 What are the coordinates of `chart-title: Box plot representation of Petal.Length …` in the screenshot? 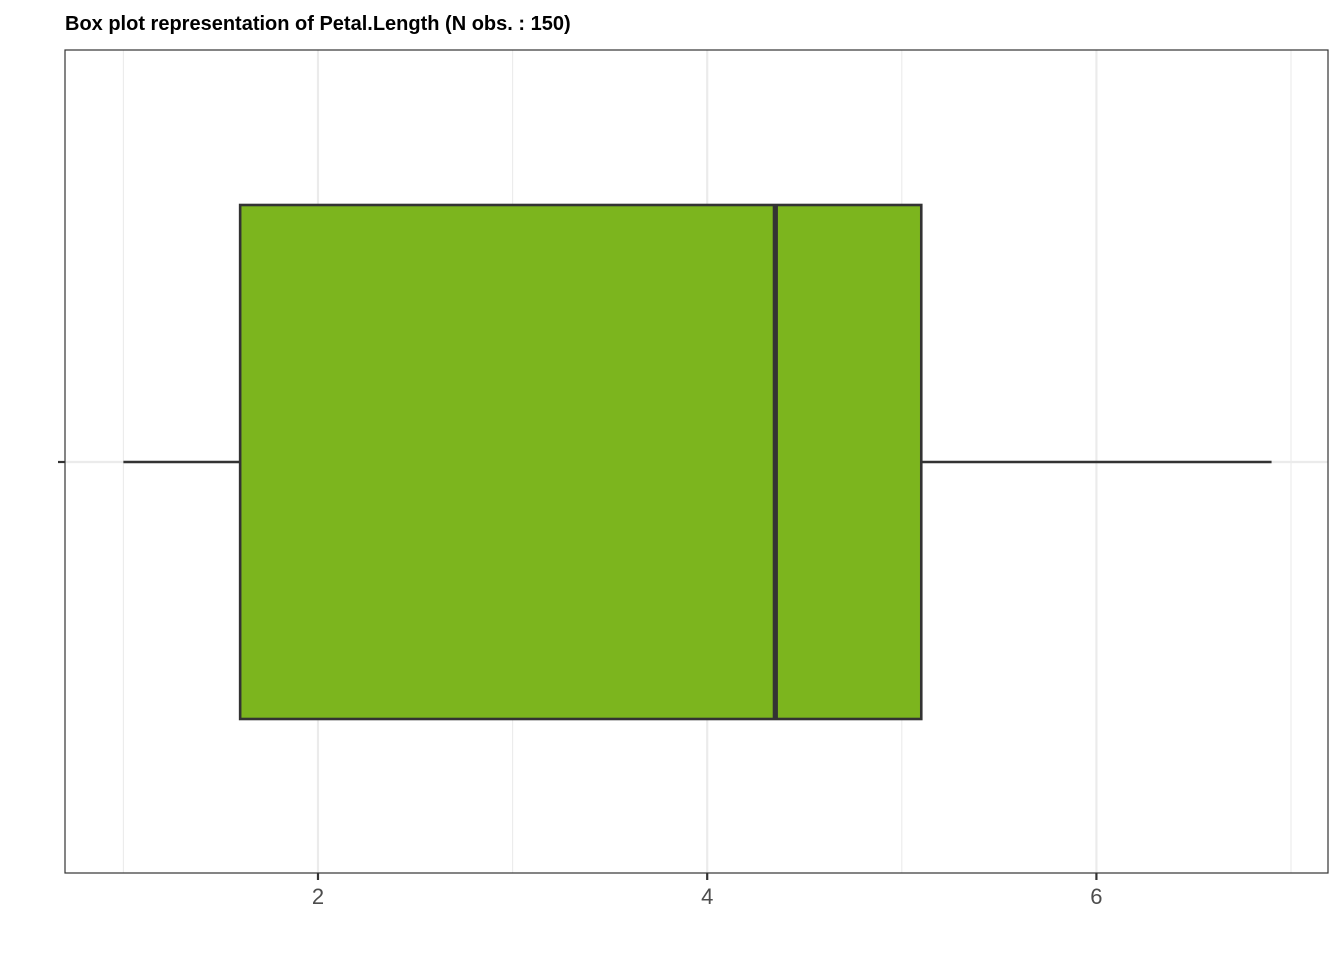 It's located at (318, 24).